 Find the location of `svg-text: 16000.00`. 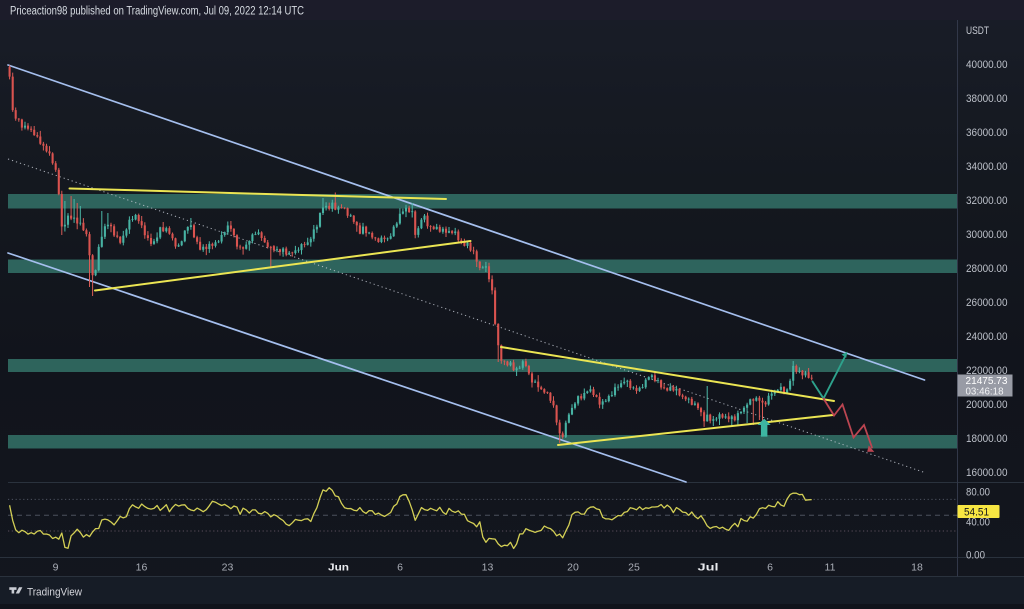

svg-text: 16000.00 is located at coordinates (987, 473).